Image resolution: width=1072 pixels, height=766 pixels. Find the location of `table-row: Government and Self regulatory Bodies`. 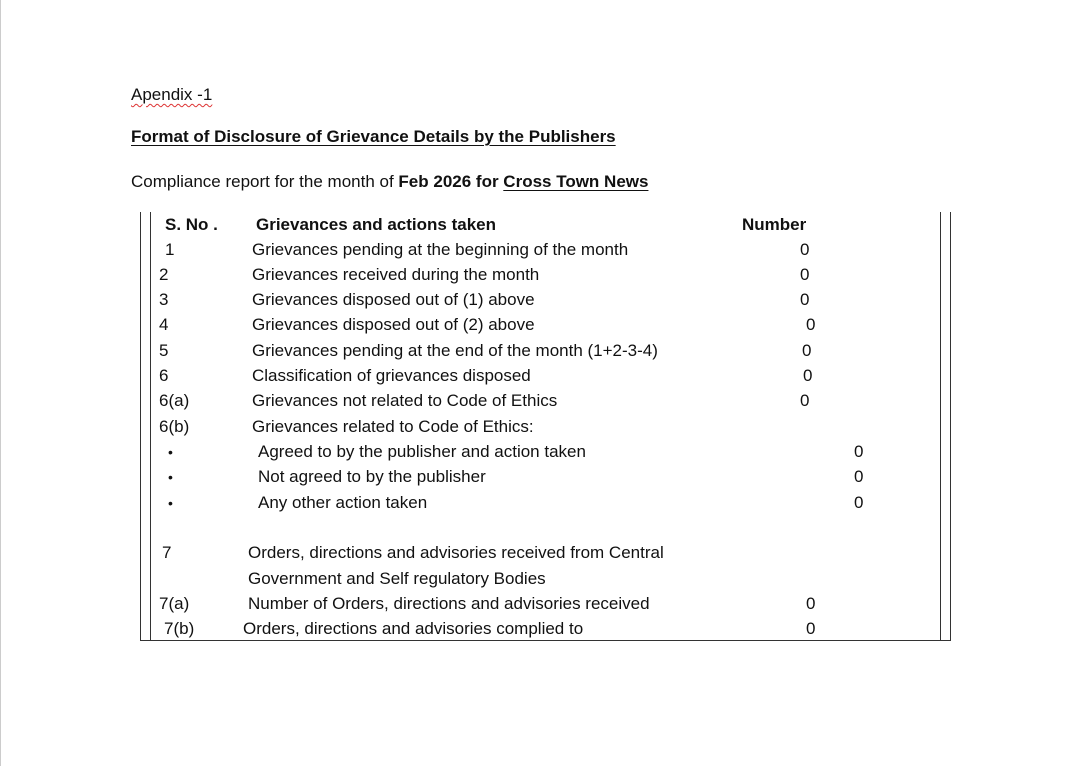

table-row: Government and Self regulatory Bodies is located at coordinates (536, 579).